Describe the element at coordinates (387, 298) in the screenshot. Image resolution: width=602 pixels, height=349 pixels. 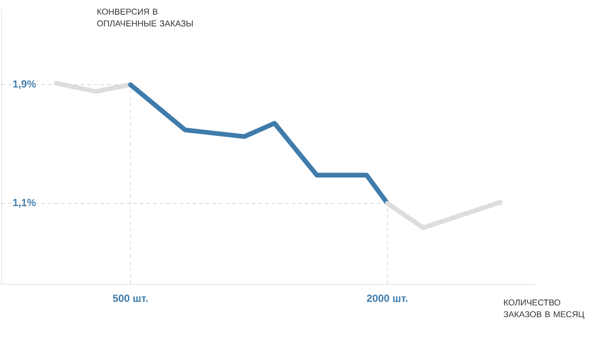
I see `x-tick-label: 2000 шт.` at that location.